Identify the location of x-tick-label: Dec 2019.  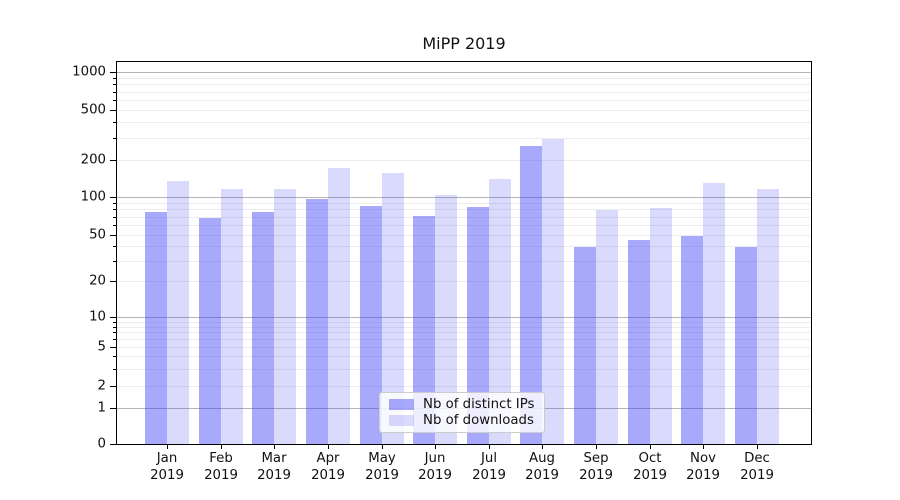
(757, 467).